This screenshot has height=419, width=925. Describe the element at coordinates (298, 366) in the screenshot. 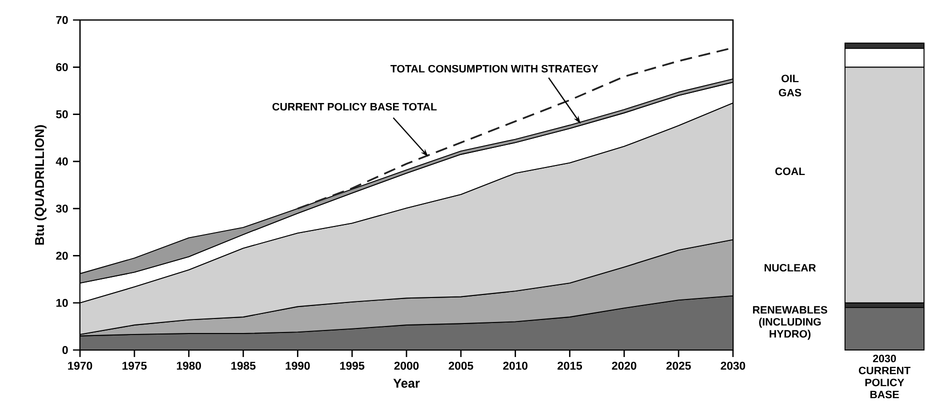

I see `x-tick-label: 1990` at that location.